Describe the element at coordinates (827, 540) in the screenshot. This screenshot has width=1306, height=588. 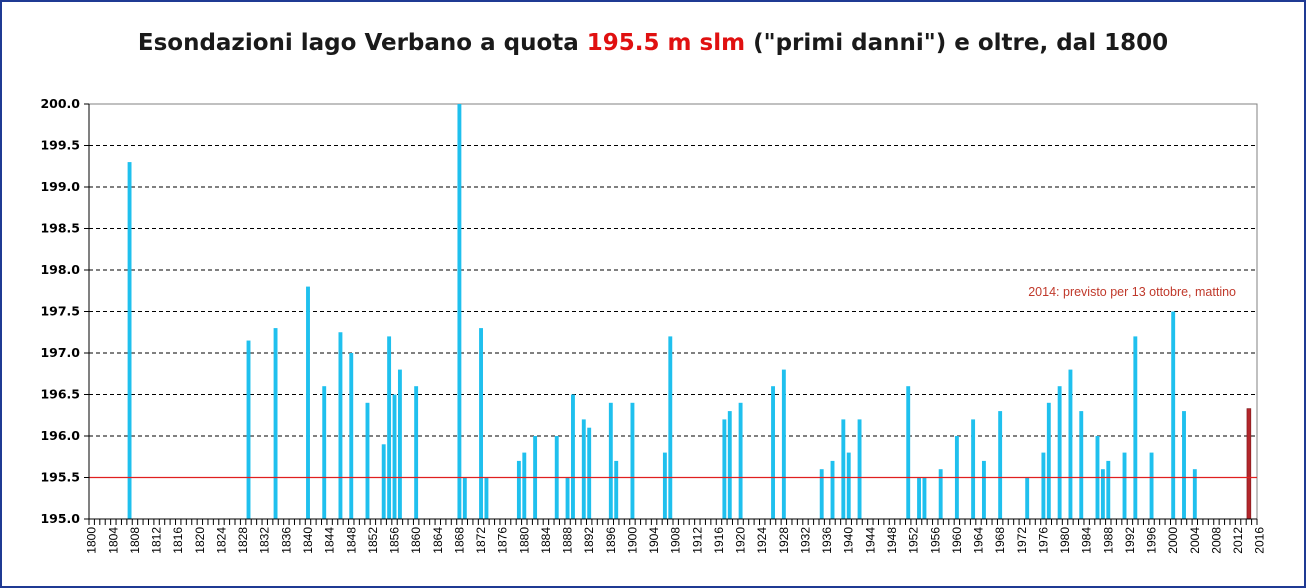
I see `x-tick-label: 1936` at that location.